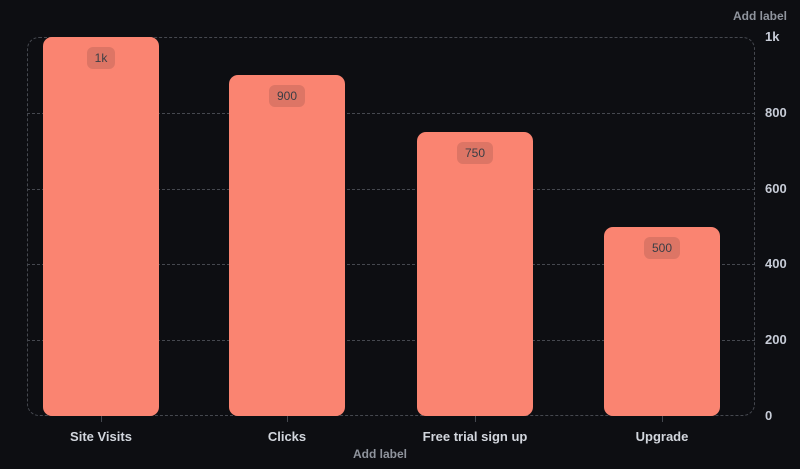 Image resolution: width=800 pixels, height=469 pixels. Describe the element at coordinates (759, 16) in the screenshot. I see `add-label-button-y-axis: Add label` at that location.